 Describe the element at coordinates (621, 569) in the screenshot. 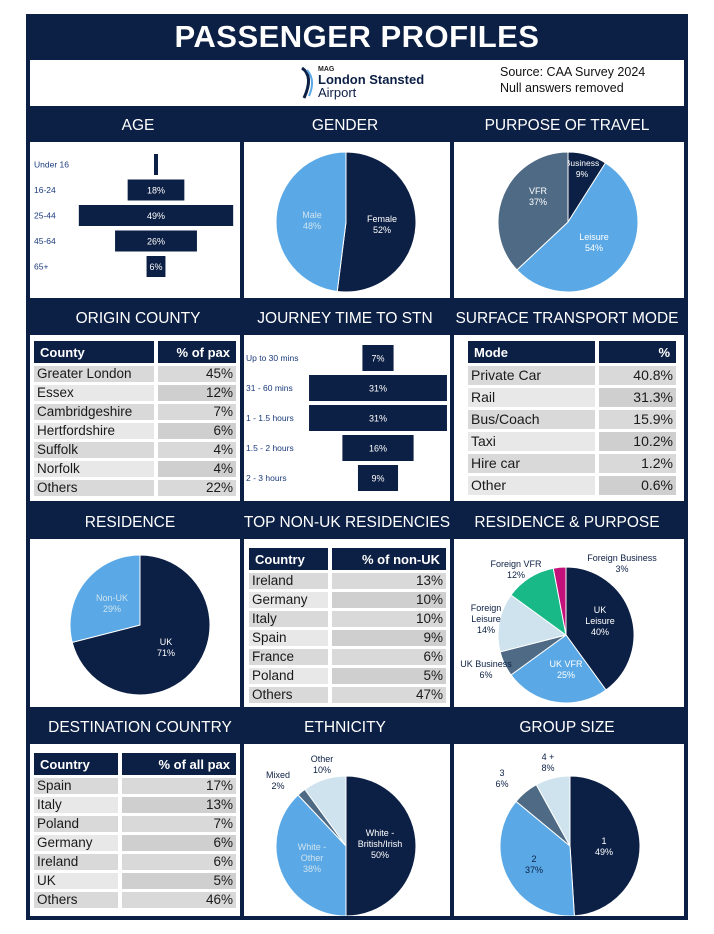

I see `pie-data-label: 3%` at that location.